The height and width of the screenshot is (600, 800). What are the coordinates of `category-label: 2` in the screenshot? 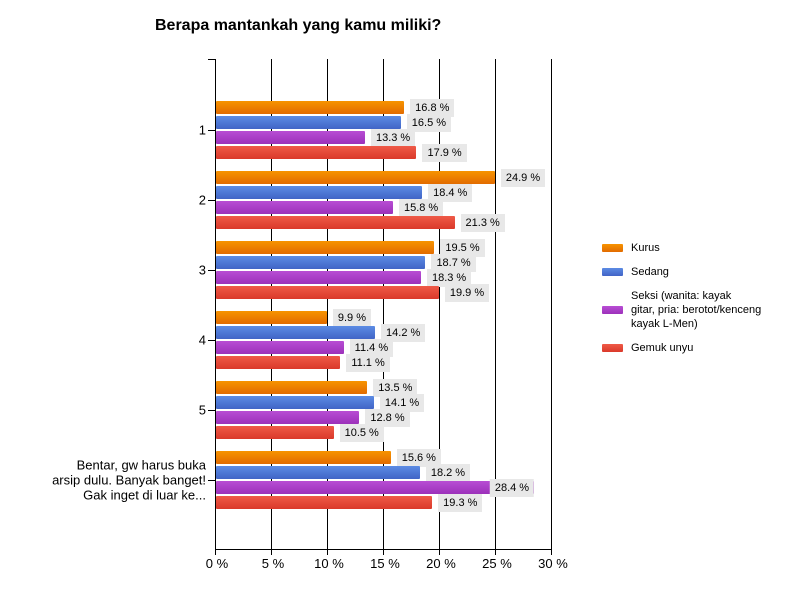 It's located at (108, 200).